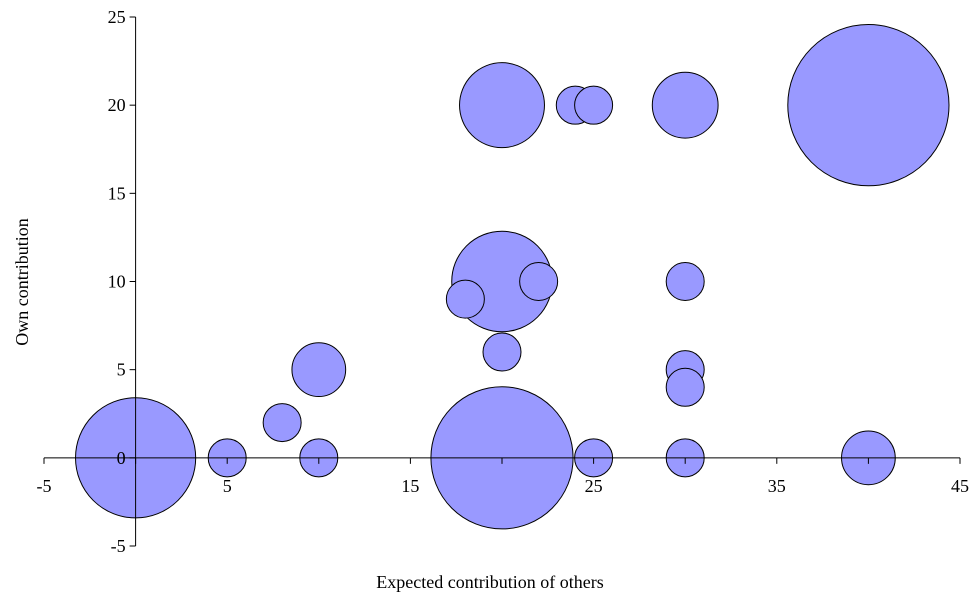 This screenshot has height=603, width=975. Describe the element at coordinates (118, 546) in the screenshot. I see `y-tick-label: -5` at that location.